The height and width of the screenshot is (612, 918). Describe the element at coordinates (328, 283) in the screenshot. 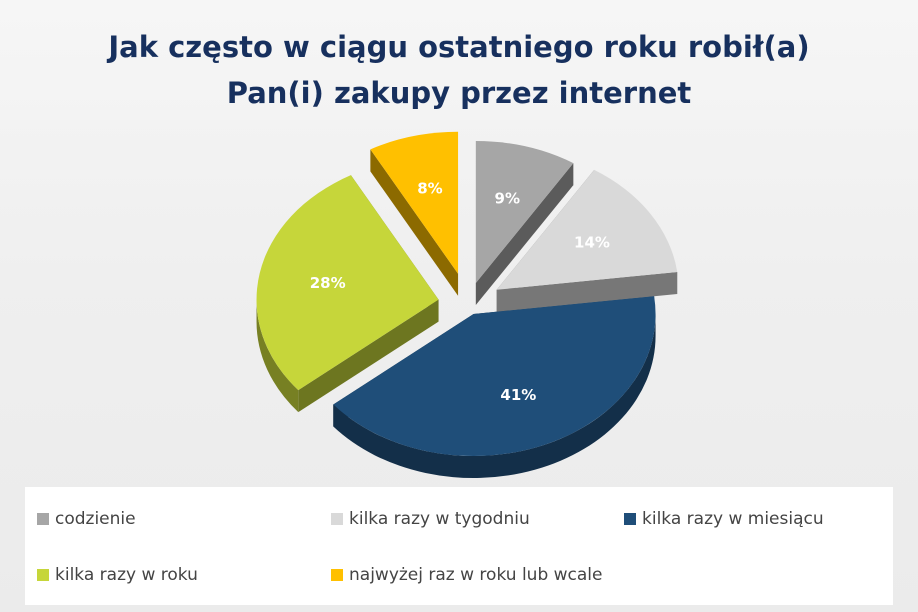

I see `pie-slice-label-3: 28%` at that location.